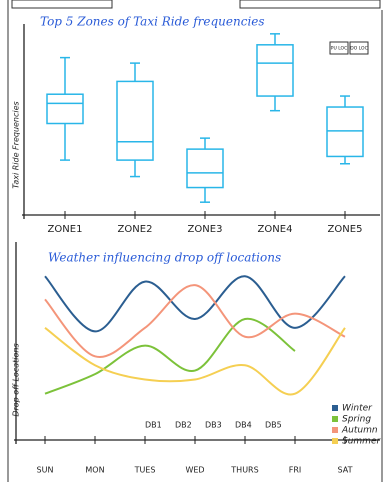 This screenshot has width=385, height=482. Describe the element at coordinates (183, 425) in the screenshot. I see `annotation: DB2` at that location.